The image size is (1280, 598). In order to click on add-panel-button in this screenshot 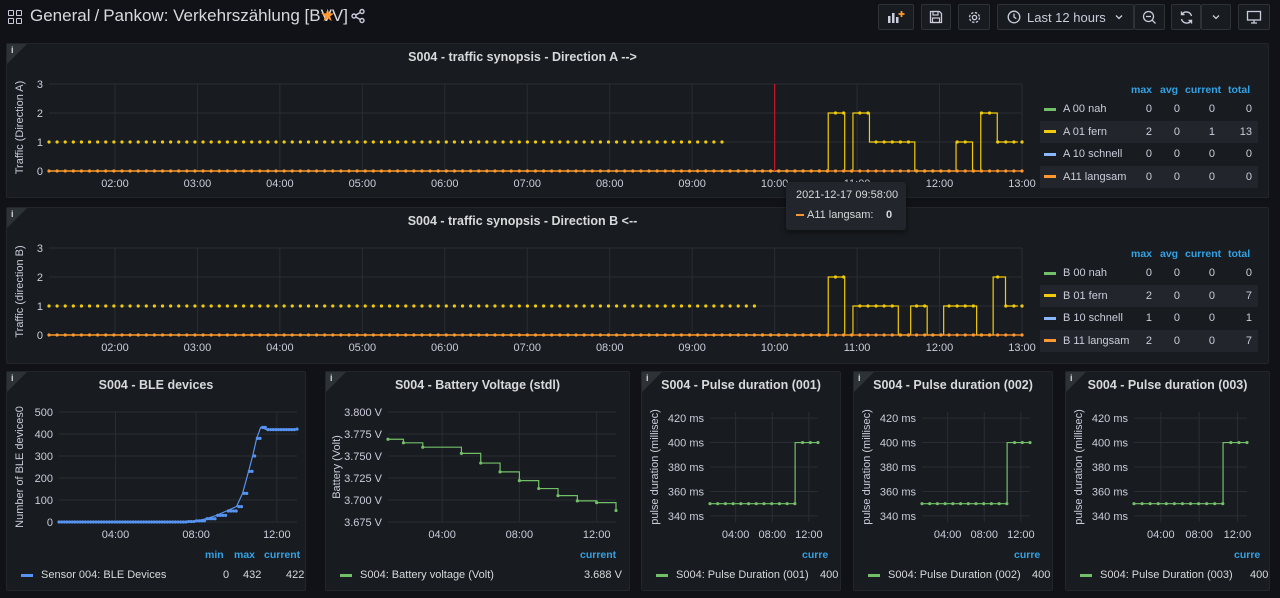, I will do `click(896, 17)`.